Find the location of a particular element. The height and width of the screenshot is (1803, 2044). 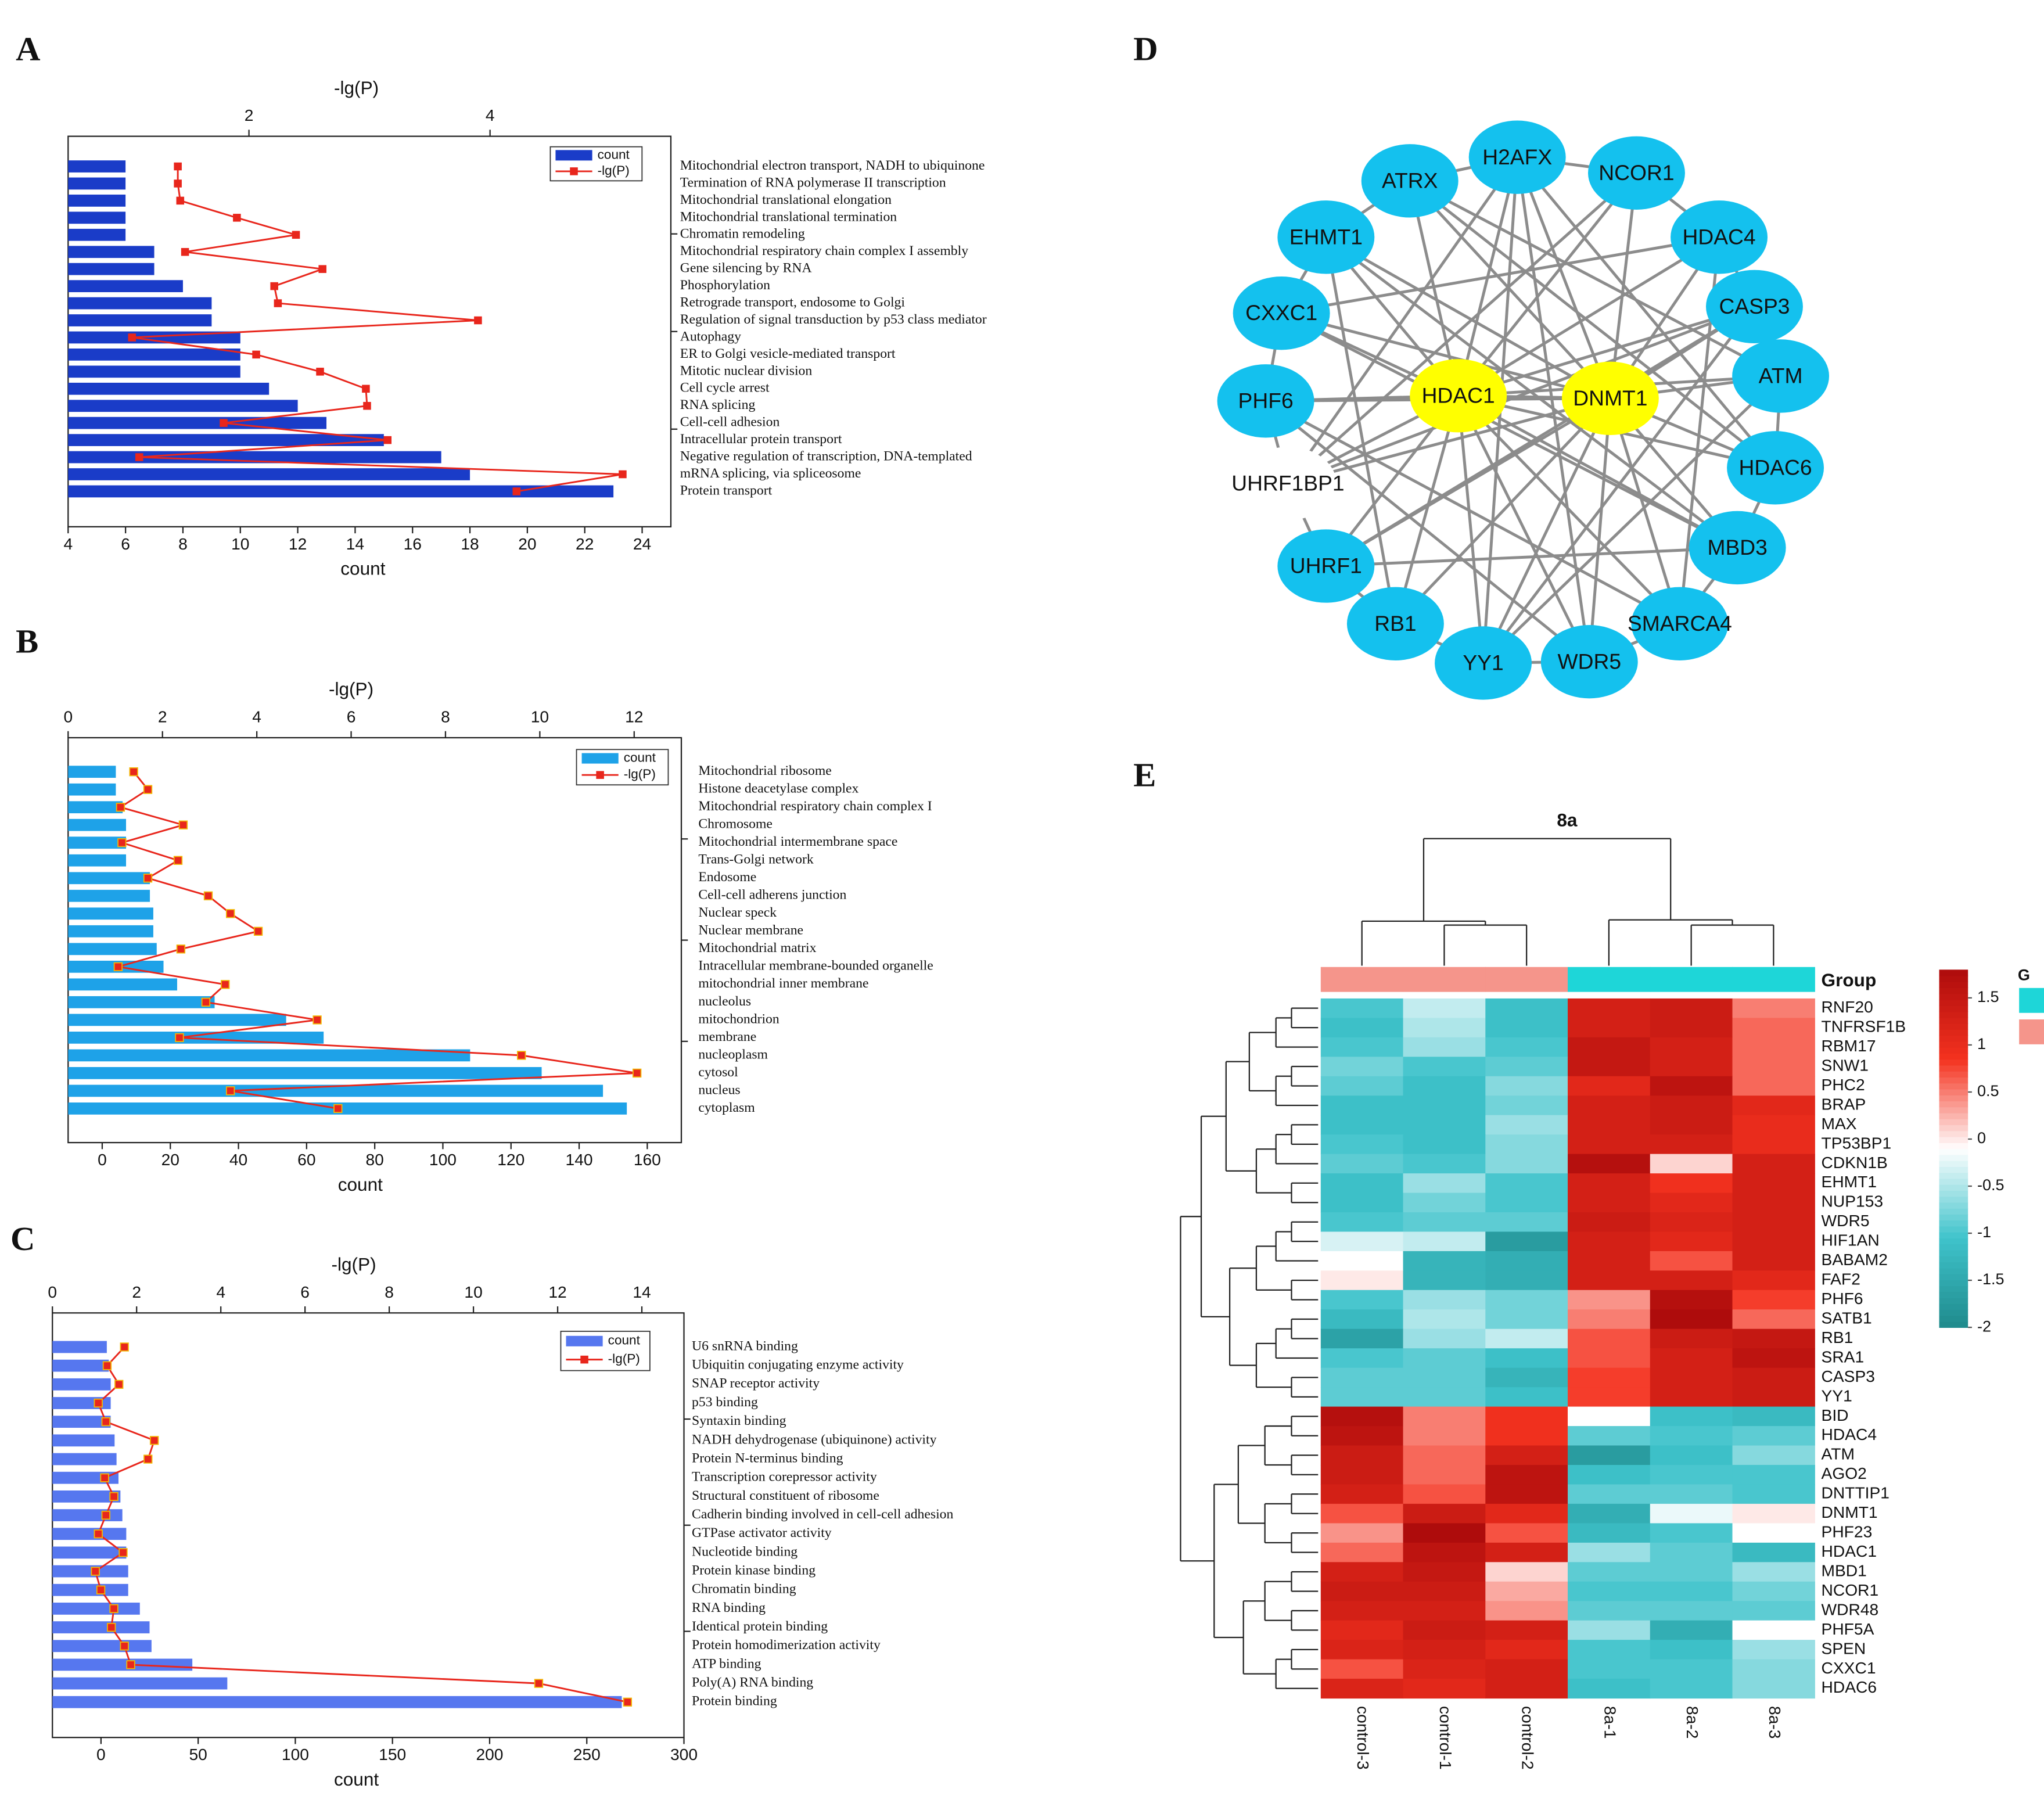

category-label: p53 binding is located at coordinates (725, 1403).